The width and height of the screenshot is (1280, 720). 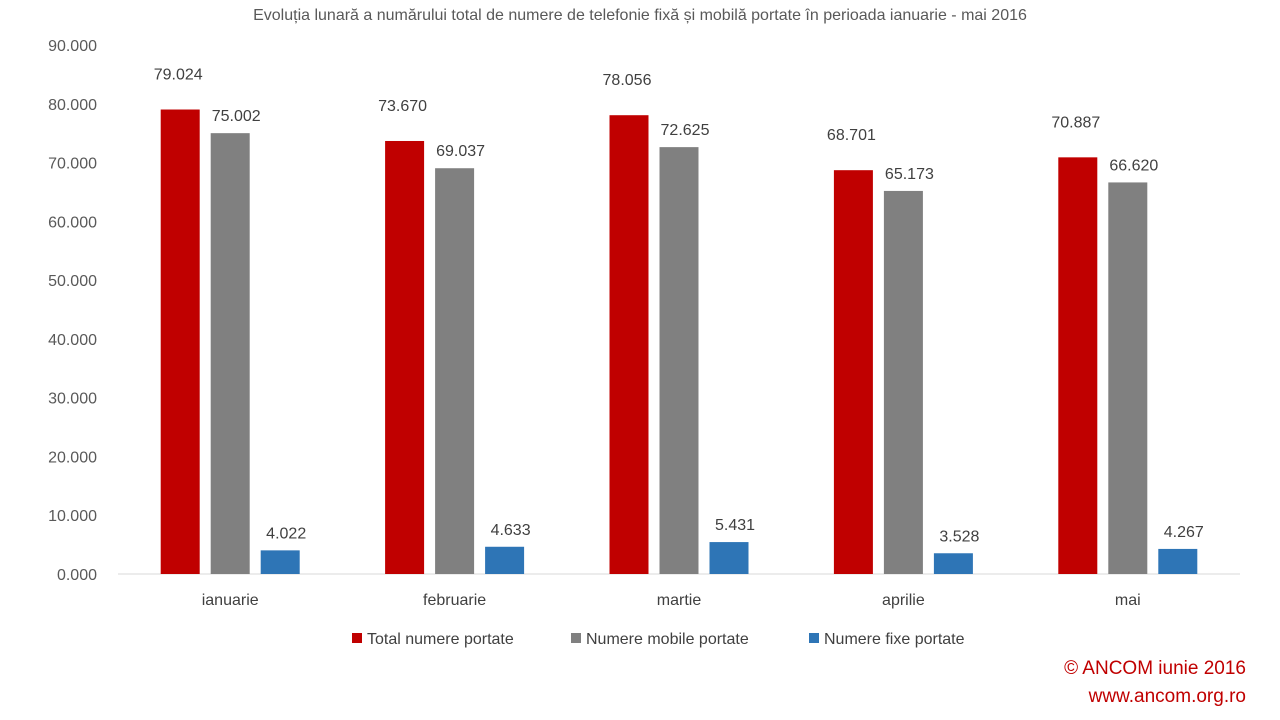 What do you see at coordinates (1133, 165) in the screenshot?
I see `bar-value-label: 66.620` at bounding box center [1133, 165].